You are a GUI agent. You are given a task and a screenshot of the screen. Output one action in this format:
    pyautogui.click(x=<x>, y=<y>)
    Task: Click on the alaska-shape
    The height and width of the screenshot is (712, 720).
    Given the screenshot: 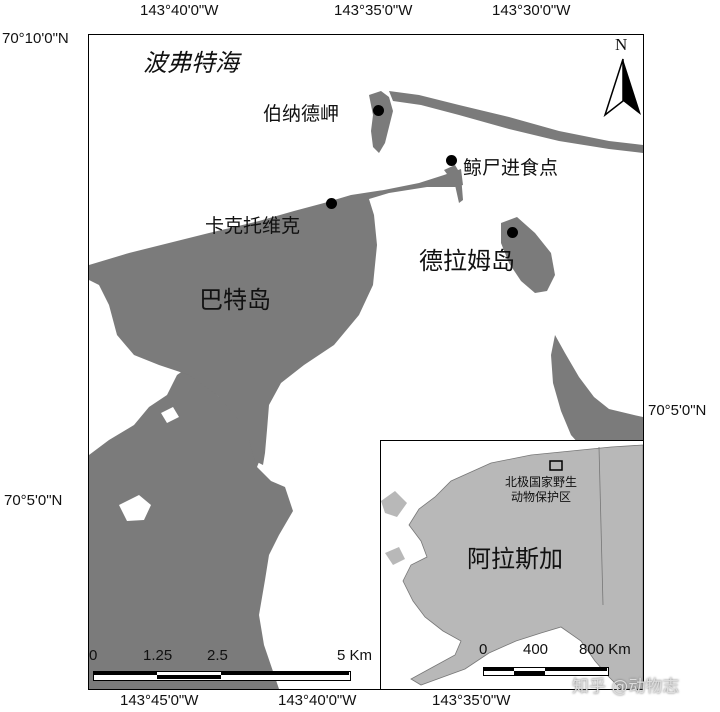 What is the action you would take?
    pyautogui.click(x=522, y=566)
    